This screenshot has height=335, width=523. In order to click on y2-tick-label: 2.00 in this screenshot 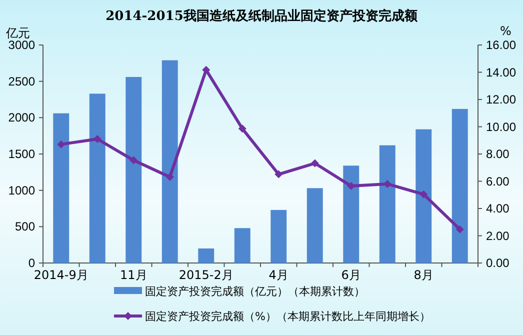, I will do `click(498, 235)`.